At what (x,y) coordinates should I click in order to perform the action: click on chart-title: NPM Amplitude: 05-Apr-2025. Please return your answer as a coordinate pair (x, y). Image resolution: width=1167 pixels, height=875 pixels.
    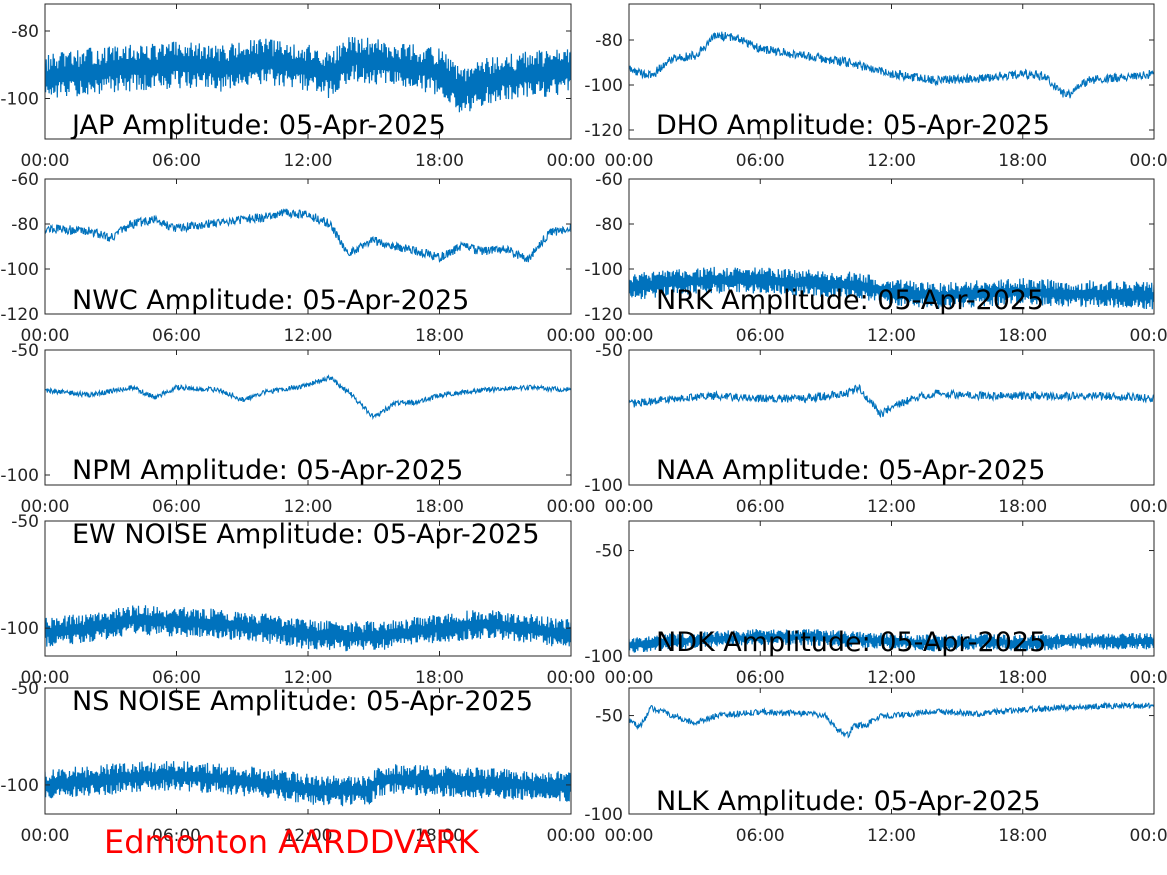
    Looking at the image, I should click on (267, 470).